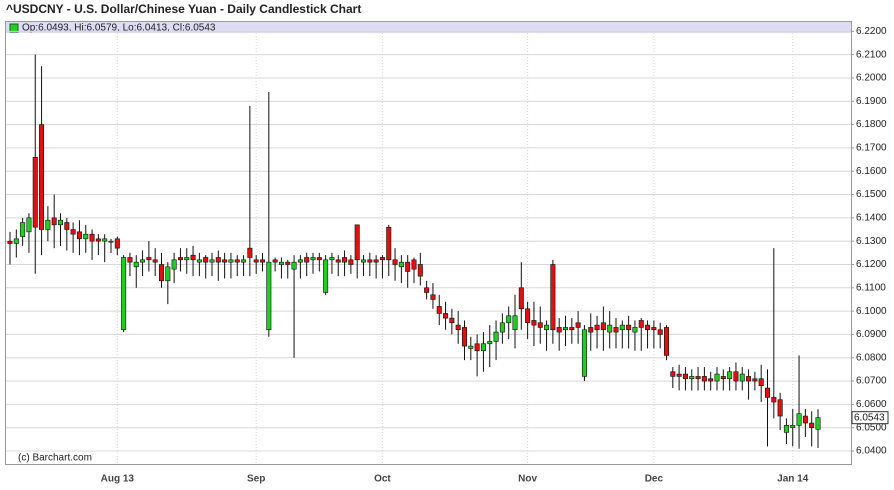 This screenshot has height=490, width=894. I want to click on x-tick-label: Aug 13, so click(118, 479).